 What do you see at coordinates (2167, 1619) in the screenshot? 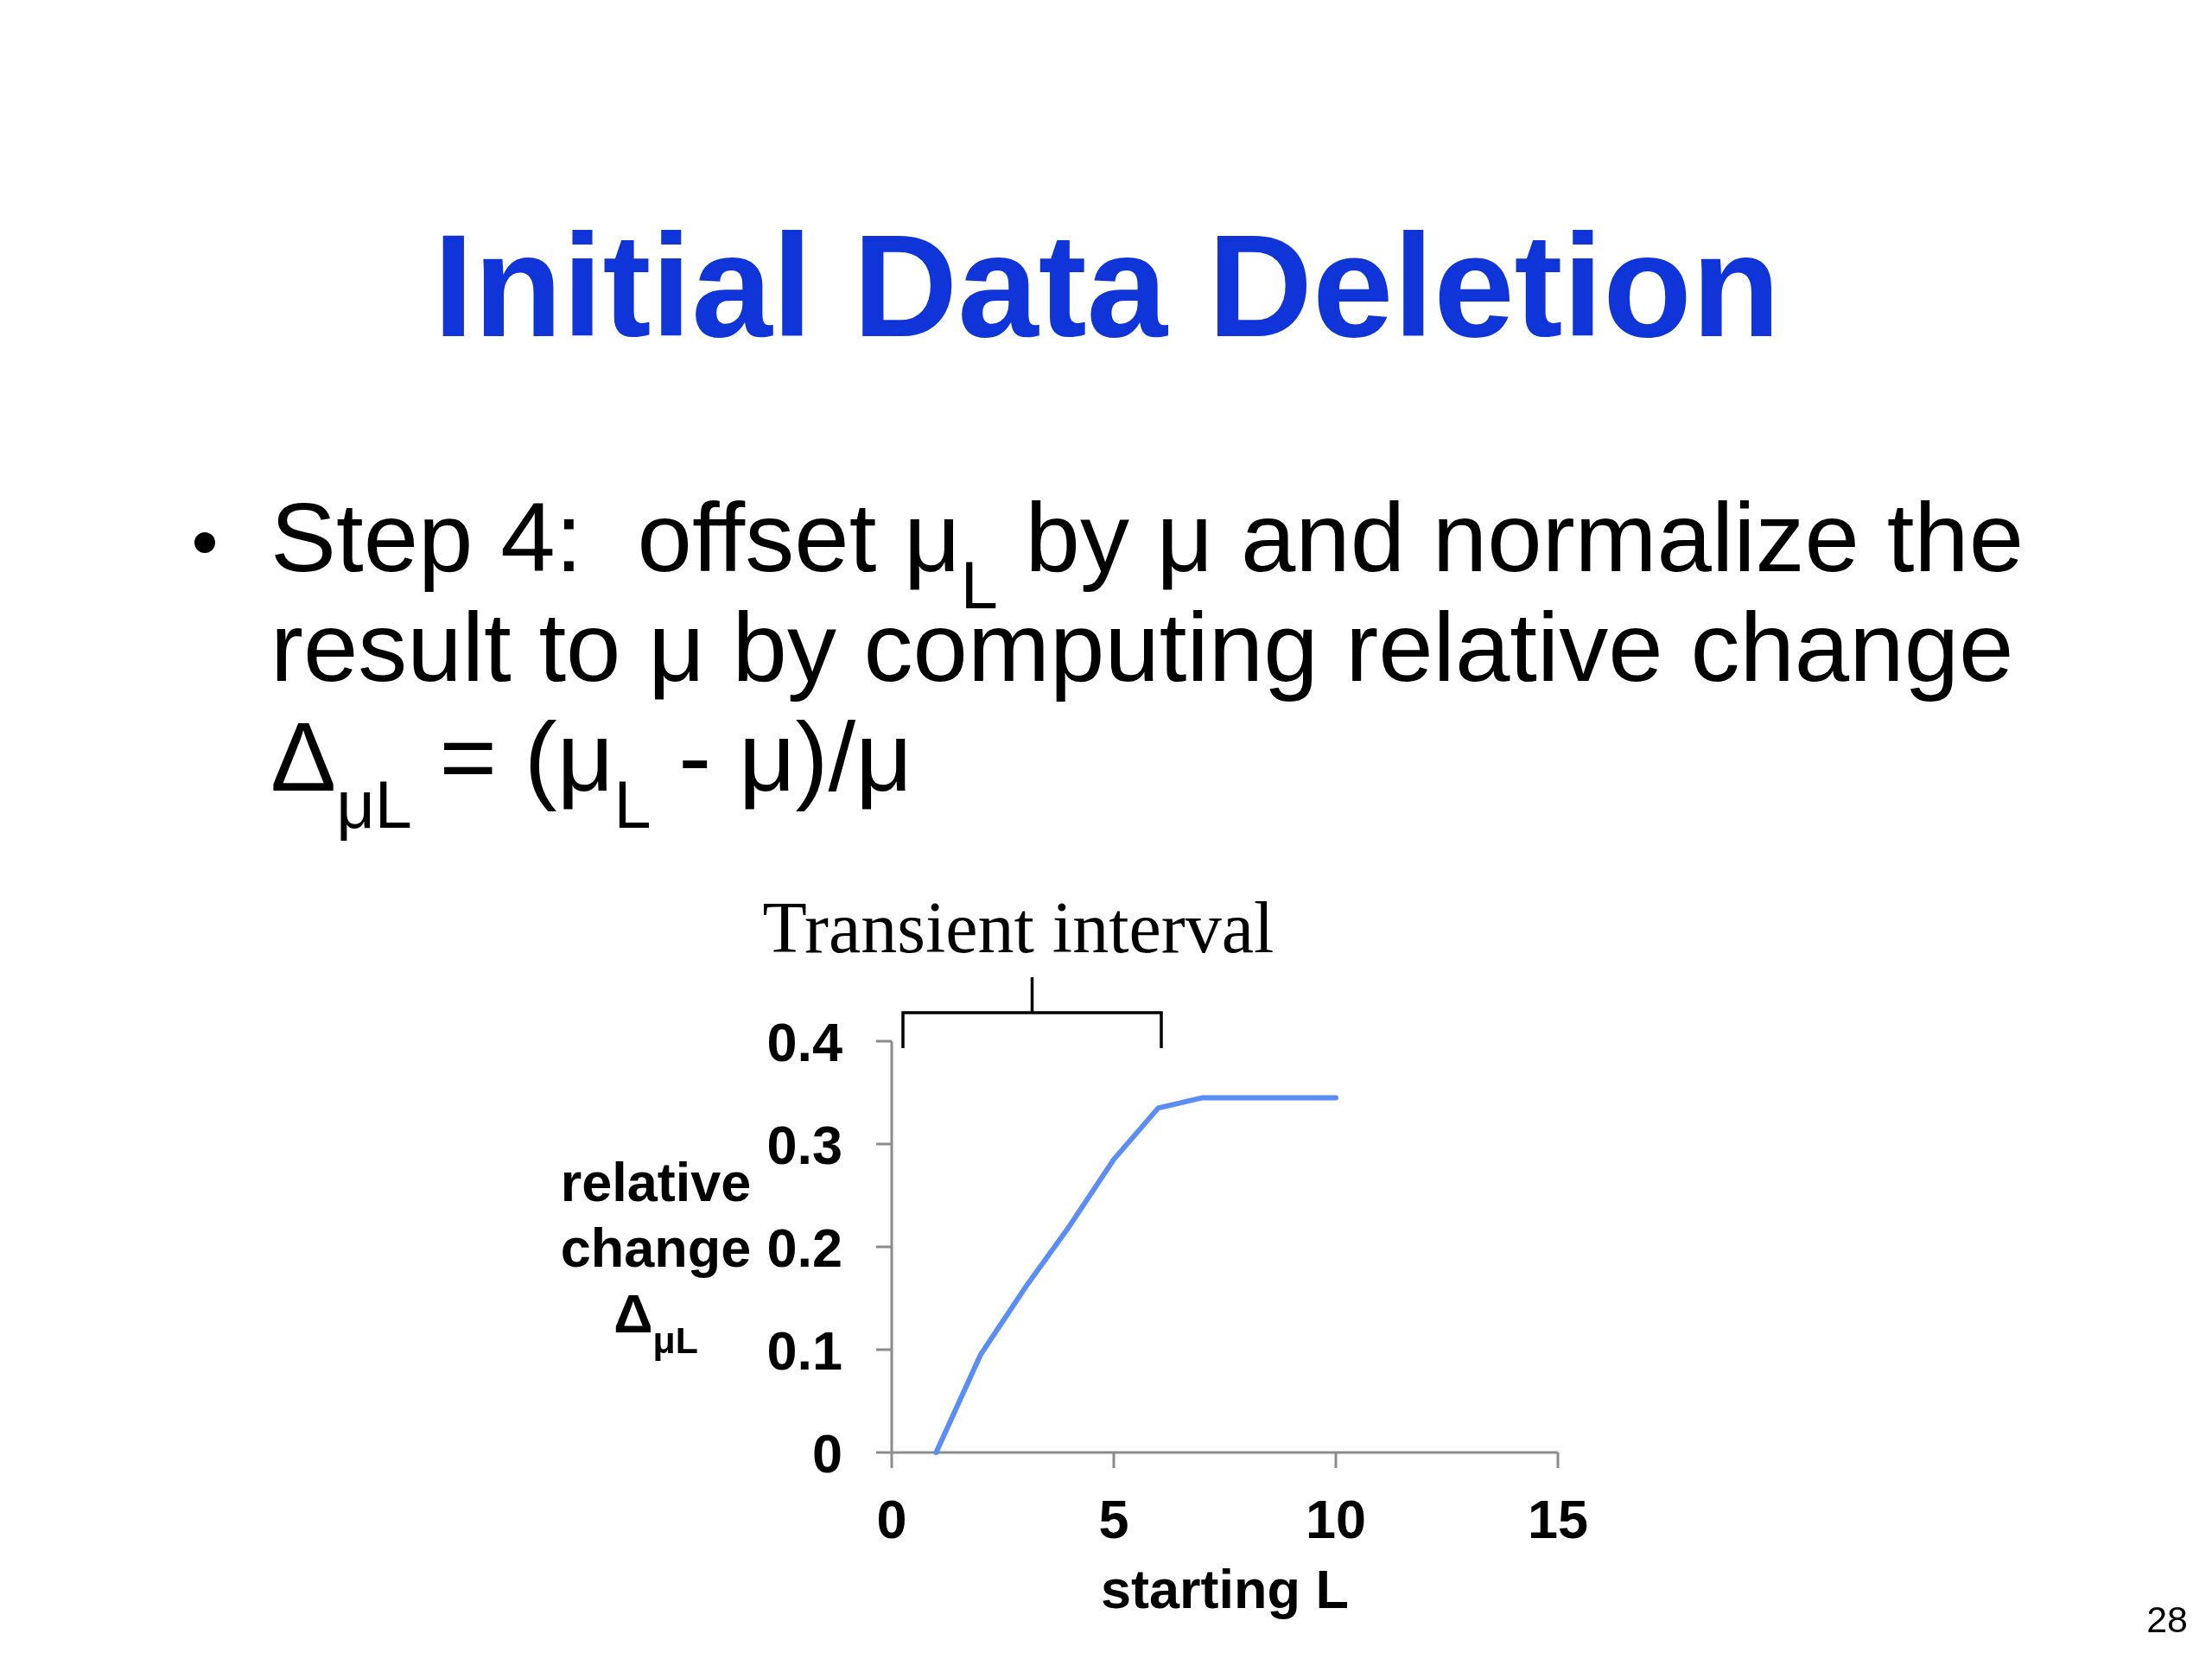
I see `text: 28` at bounding box center [2167, 1619].